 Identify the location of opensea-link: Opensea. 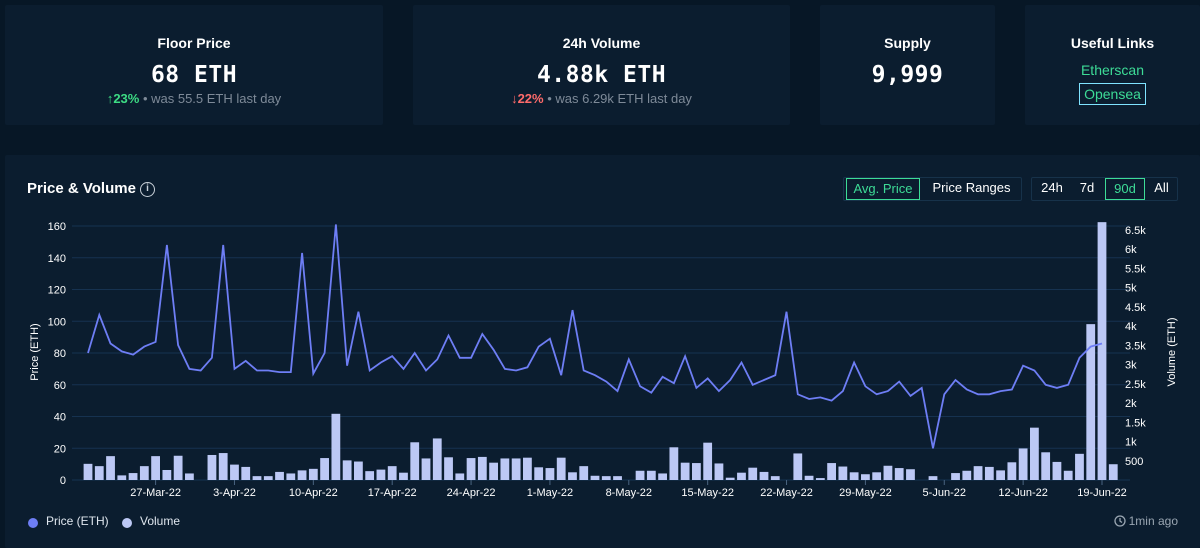
(1112, 94).